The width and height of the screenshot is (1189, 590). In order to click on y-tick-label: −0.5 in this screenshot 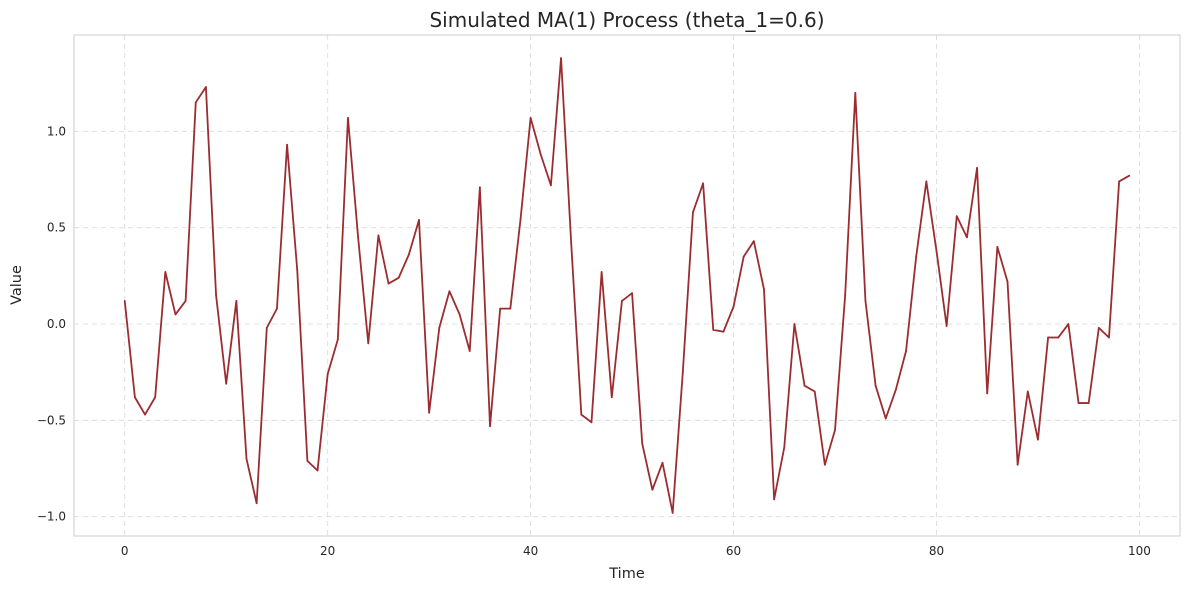, I will do `click(51, 420)`.